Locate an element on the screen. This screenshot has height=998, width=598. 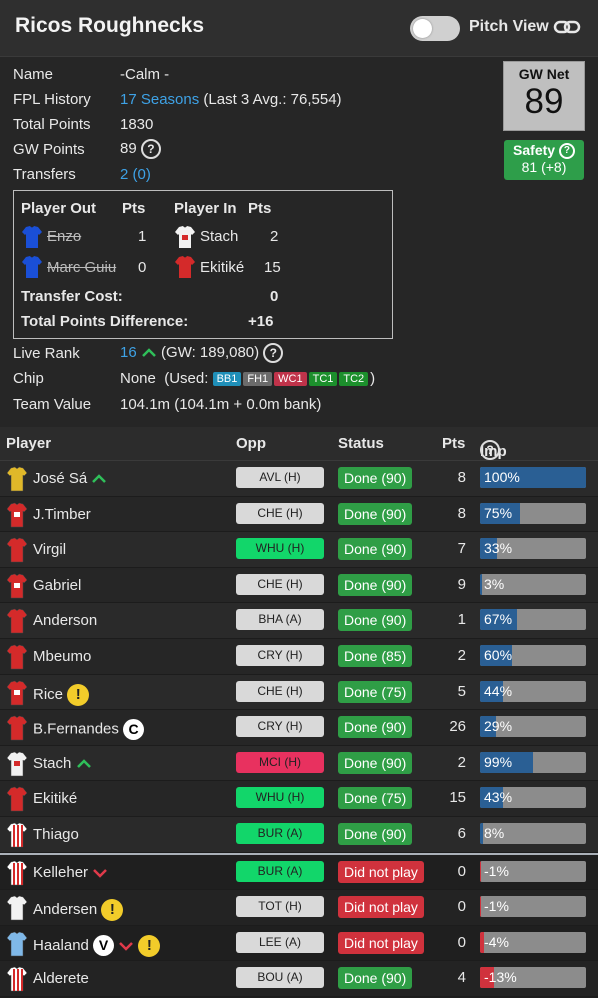
importance-label: 44% is located at coordinates (498, 690).